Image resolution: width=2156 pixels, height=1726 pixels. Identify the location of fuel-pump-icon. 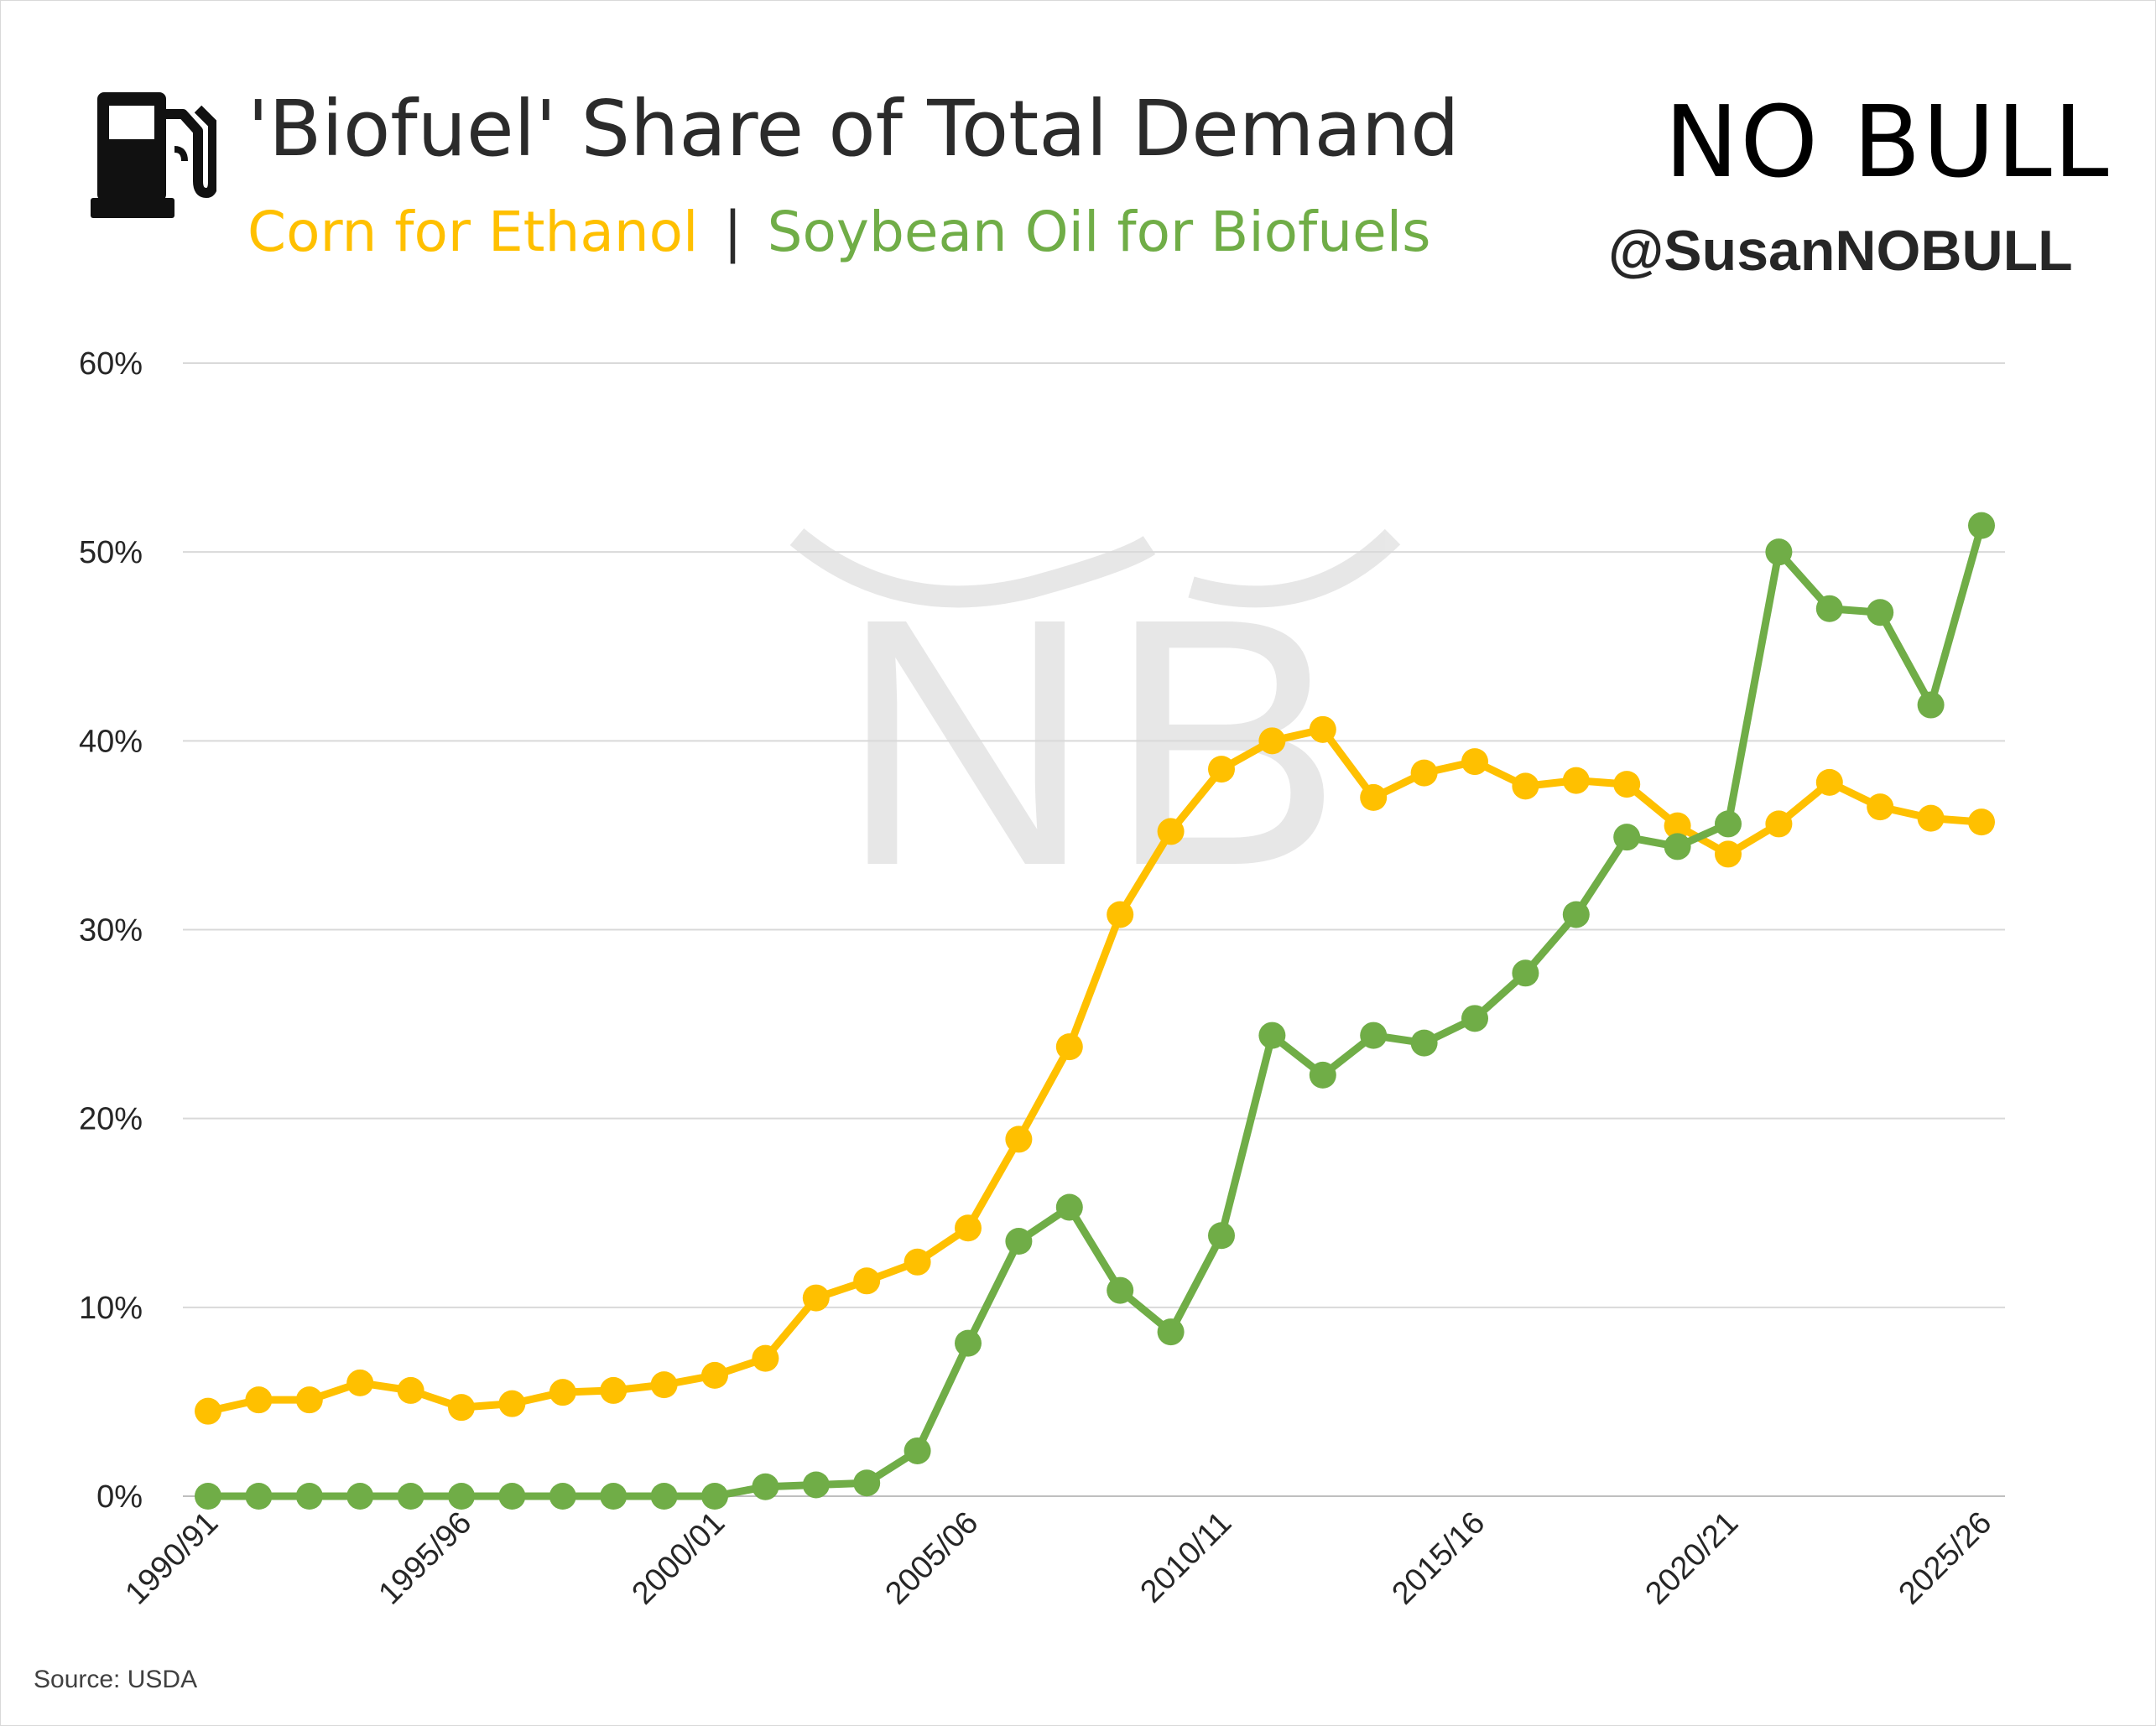
(153, 155).